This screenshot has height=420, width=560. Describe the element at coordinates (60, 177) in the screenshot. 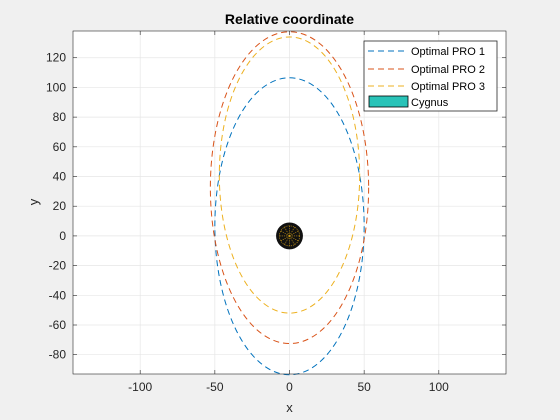

I see `y-tick-label: 40` at that location.